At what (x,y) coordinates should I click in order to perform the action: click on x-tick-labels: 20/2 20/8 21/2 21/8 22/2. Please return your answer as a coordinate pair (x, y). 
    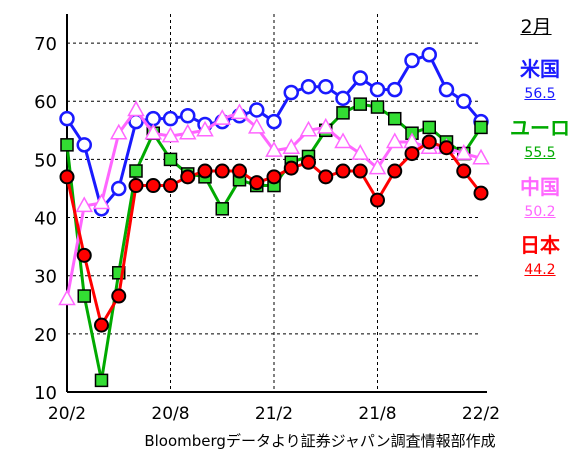
    Looking at the image, I should click on (274, 414).